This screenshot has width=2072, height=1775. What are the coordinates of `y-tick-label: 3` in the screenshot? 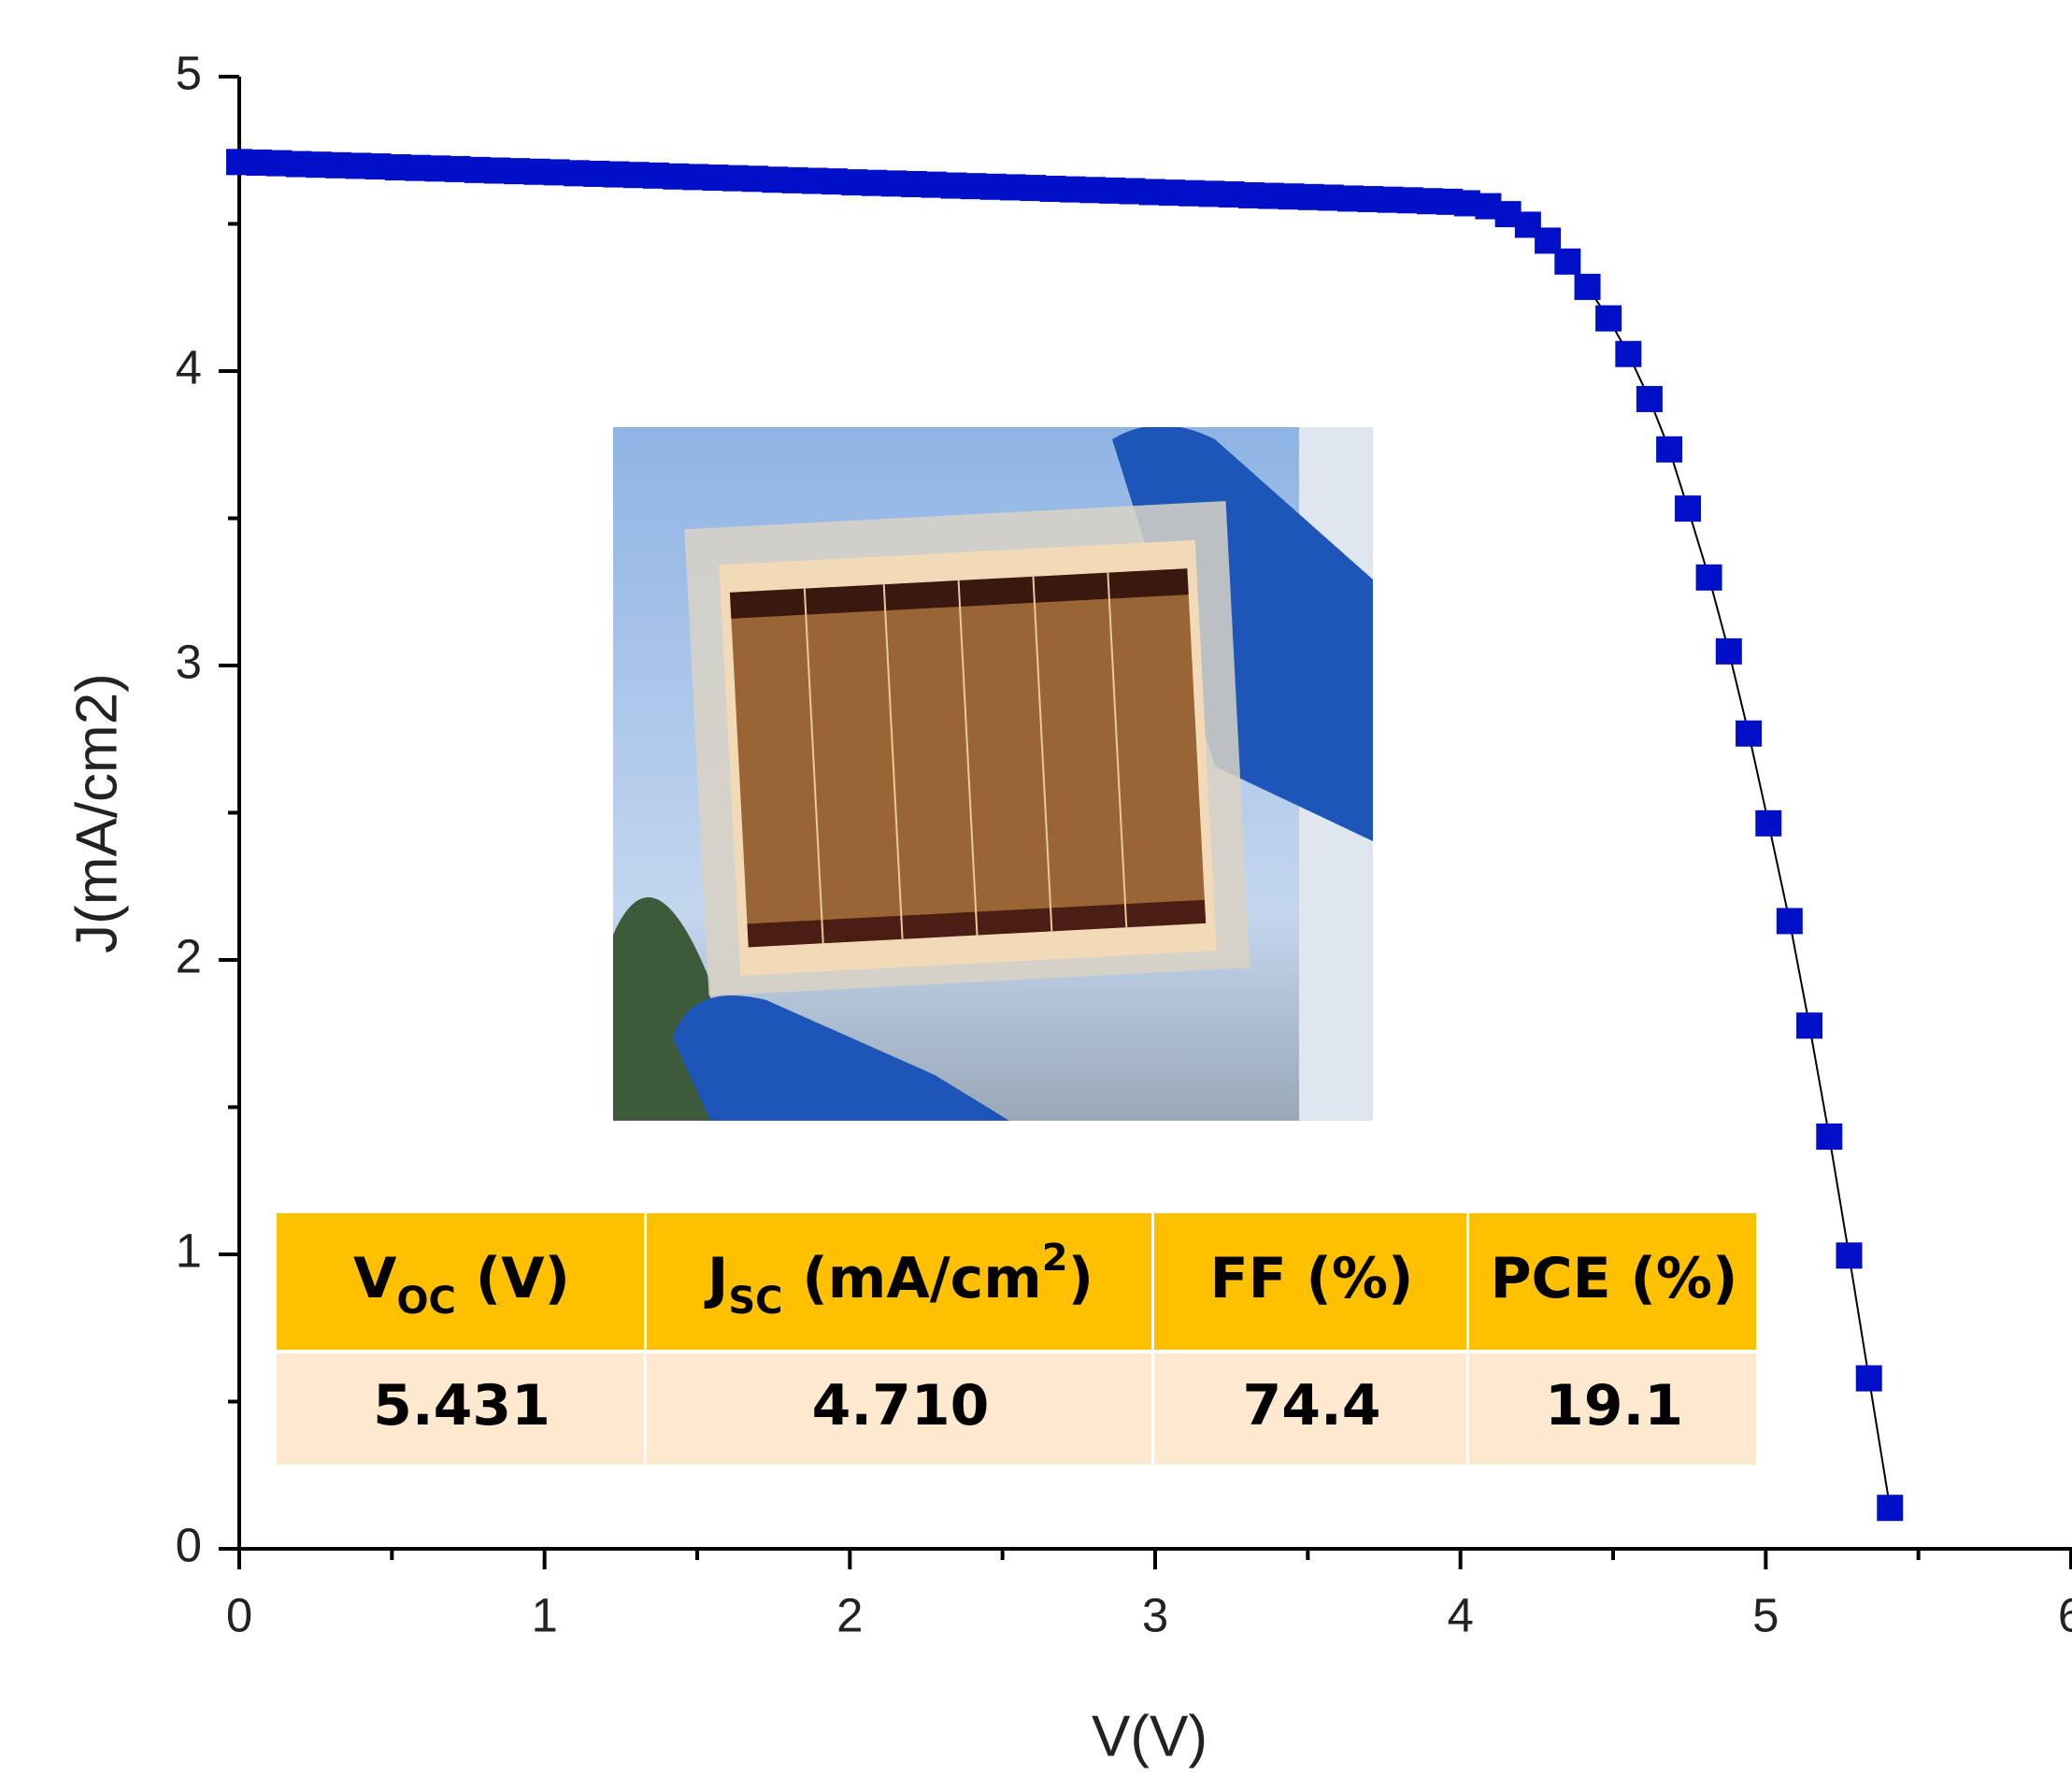 It's located at (189, 662).